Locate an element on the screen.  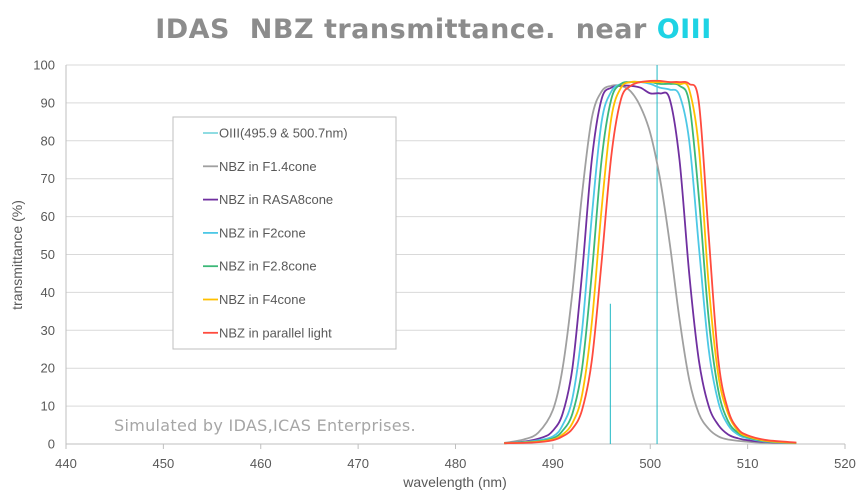
x-axis-ticks: 440 450 460 470 480 490 500 510 520 is located at coordinates (455, 457).